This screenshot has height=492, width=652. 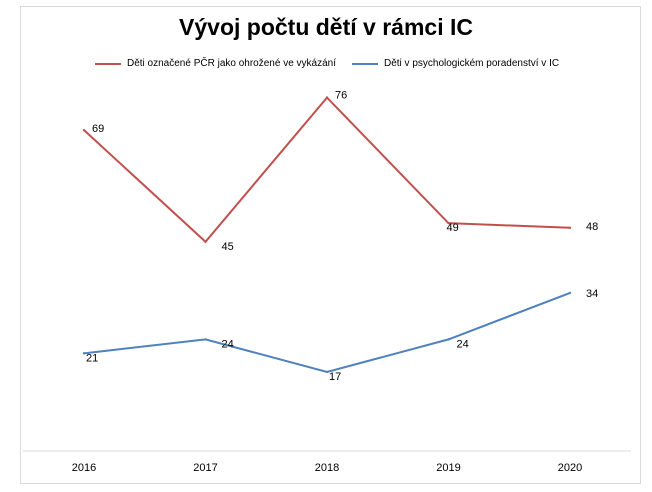 What do you see at coordinates (448, 468) in the screenshot?
I see `x-tick-label: 2019` at bounding box center [448, 468].